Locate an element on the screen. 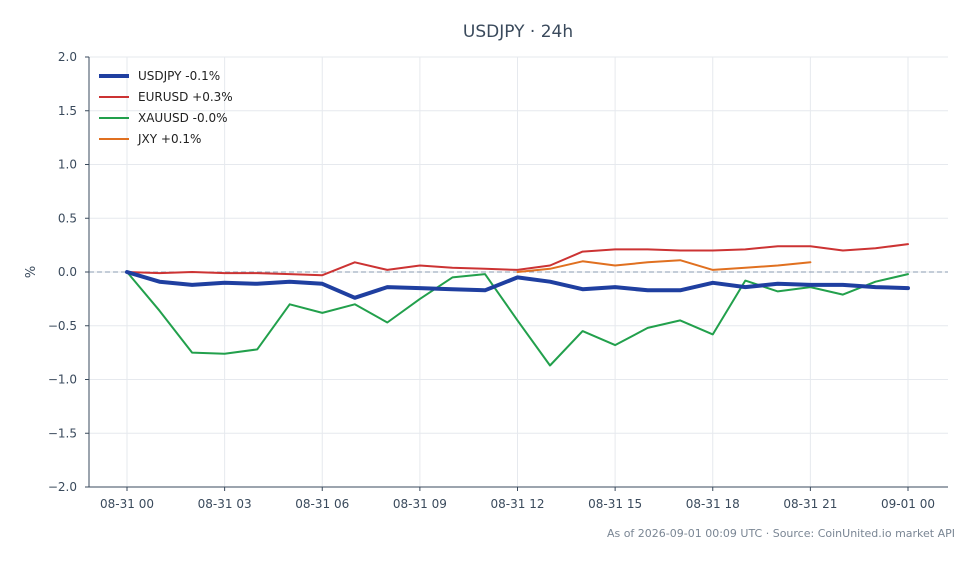  y-tick-label: −0.5 is located at coordinates (62, 326).